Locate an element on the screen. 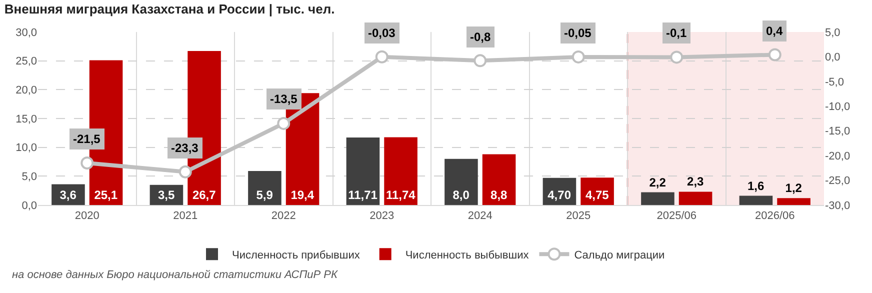  data-label: 2,2 is located at coordinates (657, 182).